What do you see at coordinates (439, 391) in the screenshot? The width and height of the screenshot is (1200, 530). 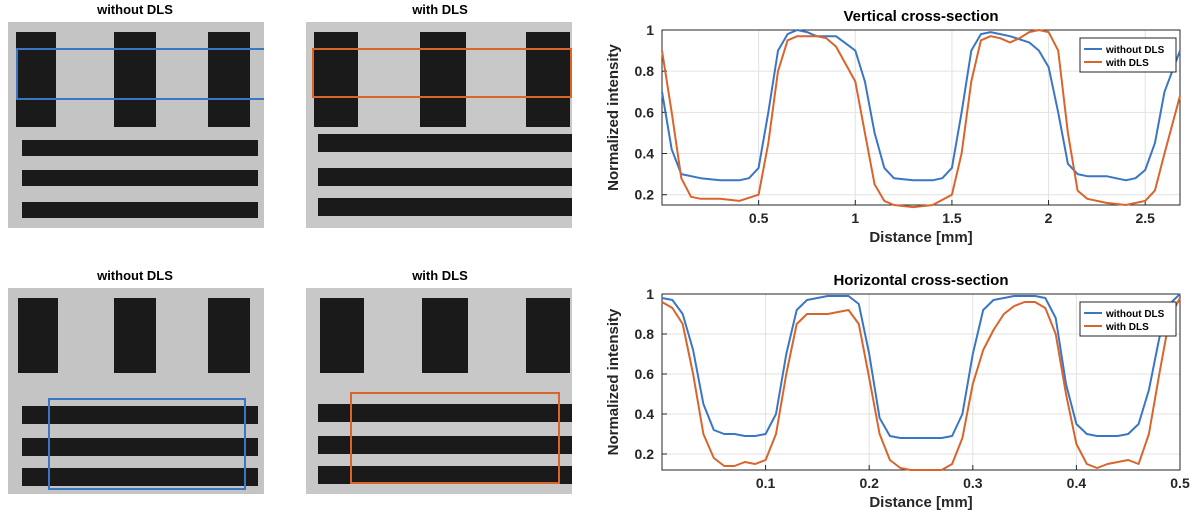 I see `image-bottom-with-dls` at bounding box center [439, 391].